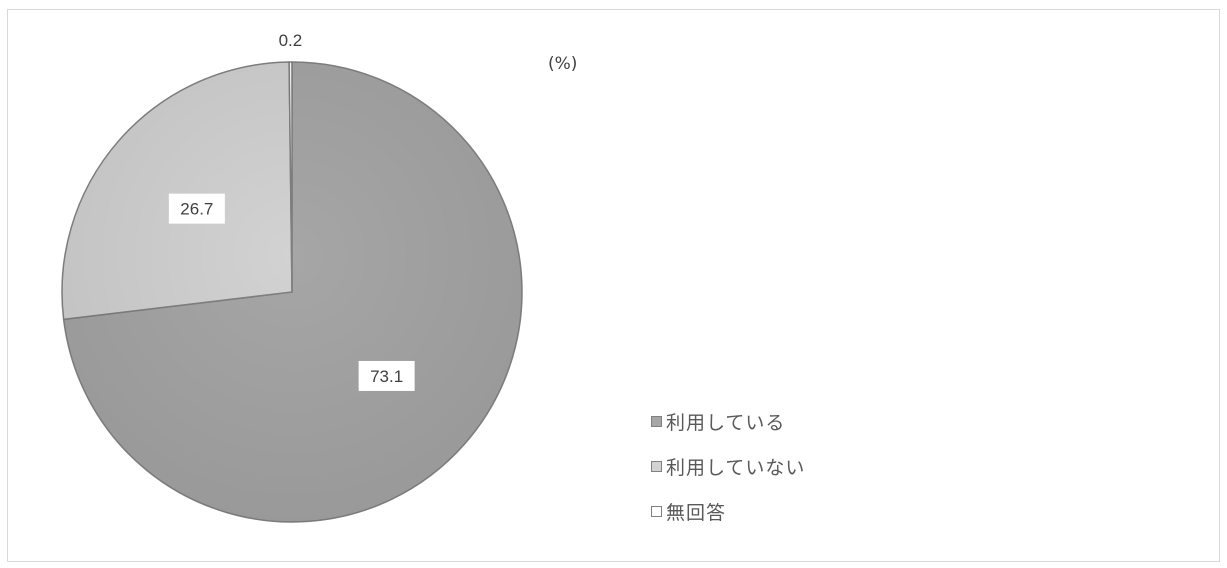  I want to click on data-label-no-answer: 0.2, so click(291, 40).